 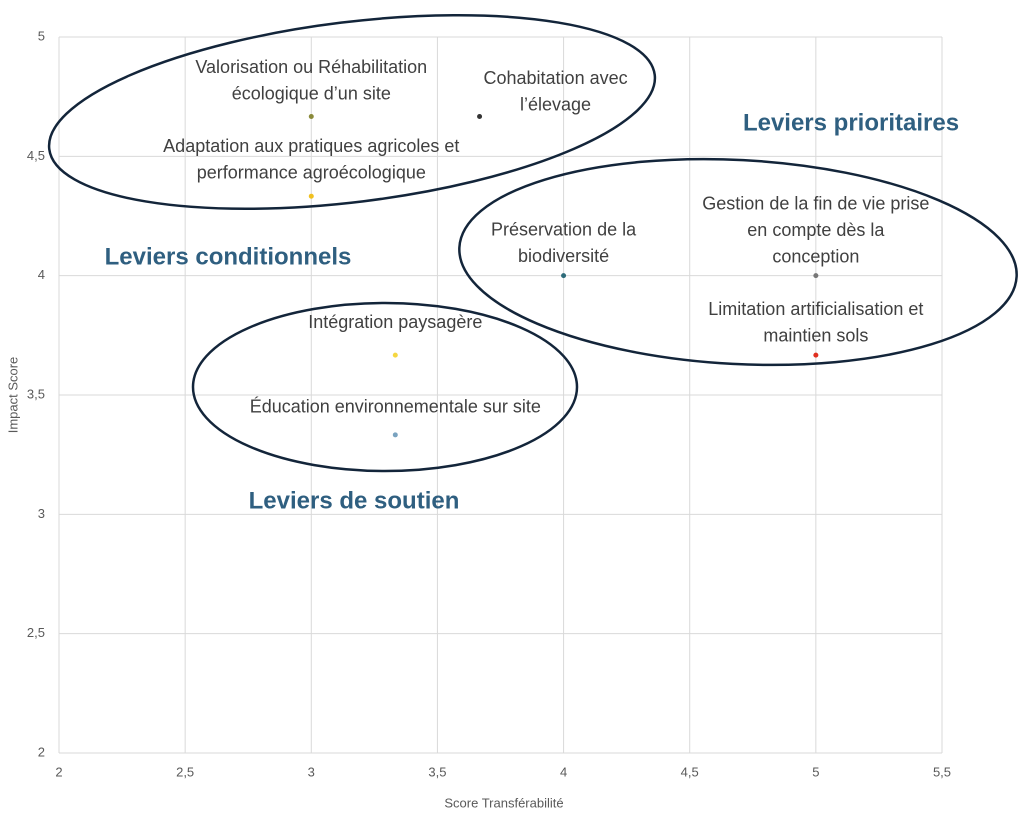 What do you see at coordinates (563, 771) in the screenshot?
I see `x-tick-label: 4` at bounding box center [563, 771].